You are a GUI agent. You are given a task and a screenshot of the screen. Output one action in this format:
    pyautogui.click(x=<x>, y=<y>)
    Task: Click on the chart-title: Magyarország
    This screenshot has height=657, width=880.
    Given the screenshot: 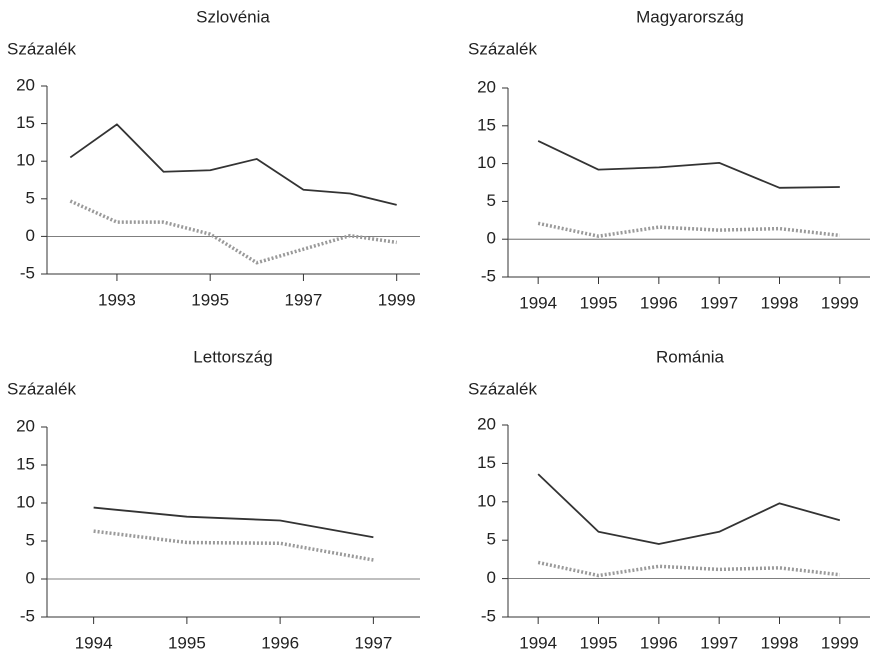 What is the action you would take?
    pyautogui.click(x=690, y=16)
    